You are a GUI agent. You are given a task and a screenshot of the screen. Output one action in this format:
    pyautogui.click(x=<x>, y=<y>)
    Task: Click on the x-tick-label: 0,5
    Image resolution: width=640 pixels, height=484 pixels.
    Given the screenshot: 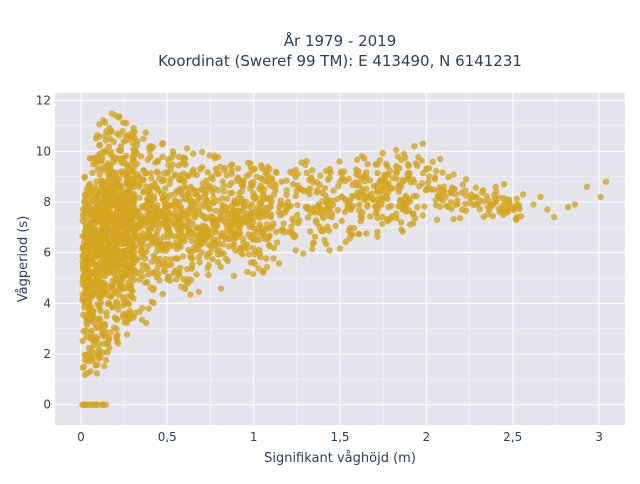 What is the action you would take?
    pyautogui.click(x=167, y=437)
    